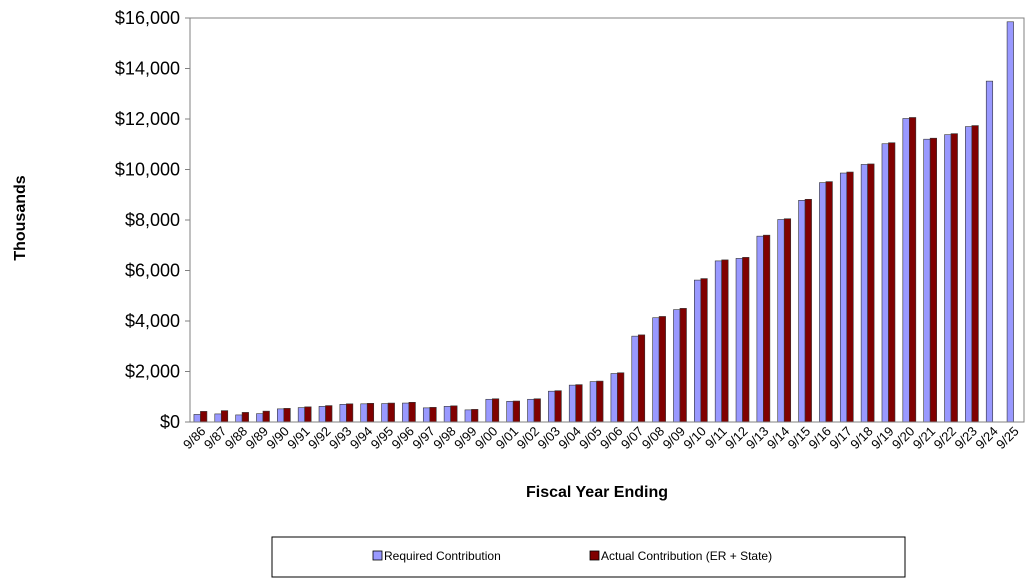 The height and width of the screenshot is (578, 1030). What do you see at coordinates (1007, 438) in the screenshot?
I see `x-tick-label: 9/25` at bounding box center [1007, 438].